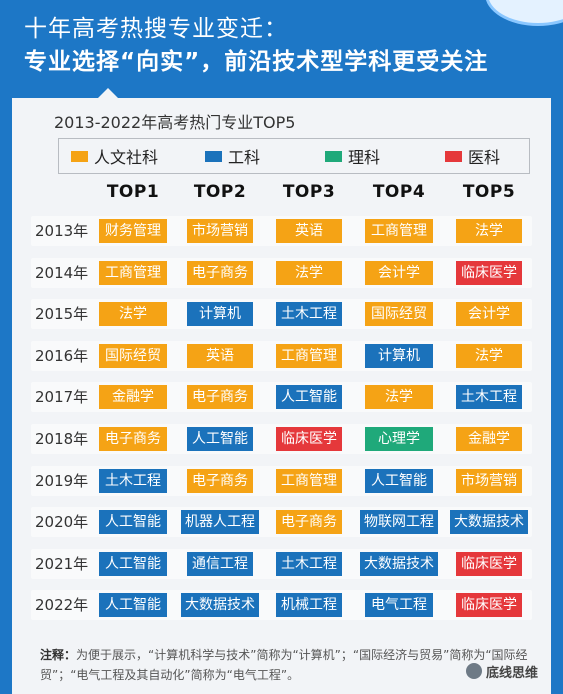 The image size is (563, 694). What do you see at coordinates (309, 605) in the screenshot?
I see `major-tag: 机械工程` at bounding box center [309, 605].